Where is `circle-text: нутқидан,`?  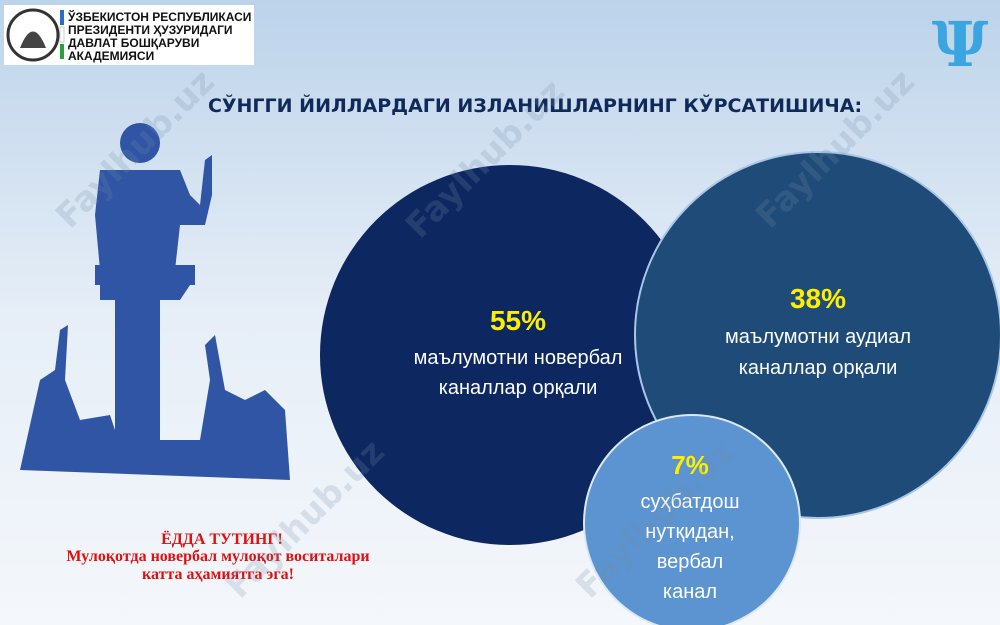
circle-text: нутқидан, is located at coordinates (690, 532).